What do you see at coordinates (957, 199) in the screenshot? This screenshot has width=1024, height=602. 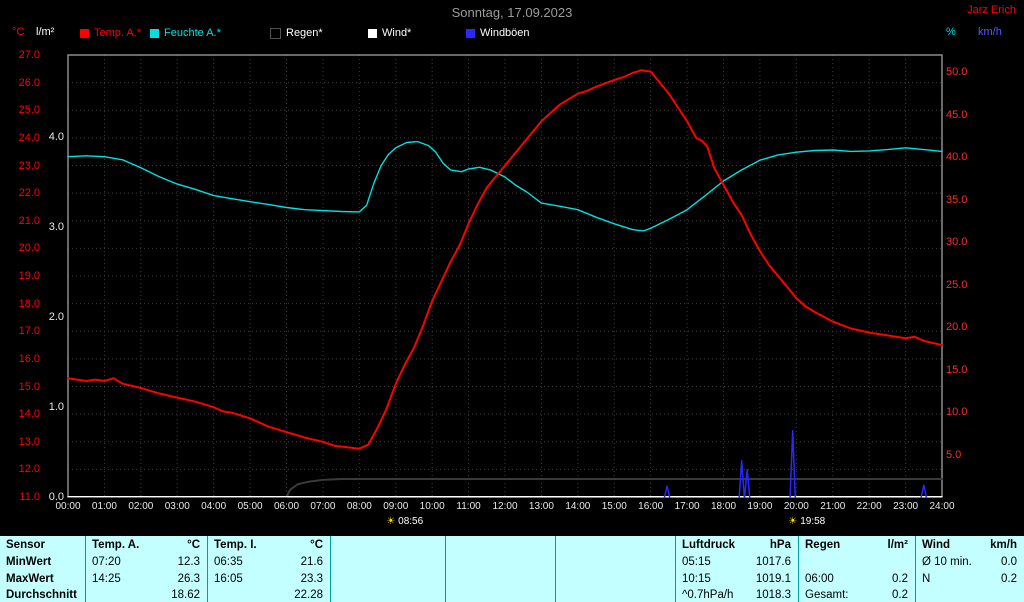 I see `y-axis-tick-wind: 35.0` at bounding box center [957, 199].